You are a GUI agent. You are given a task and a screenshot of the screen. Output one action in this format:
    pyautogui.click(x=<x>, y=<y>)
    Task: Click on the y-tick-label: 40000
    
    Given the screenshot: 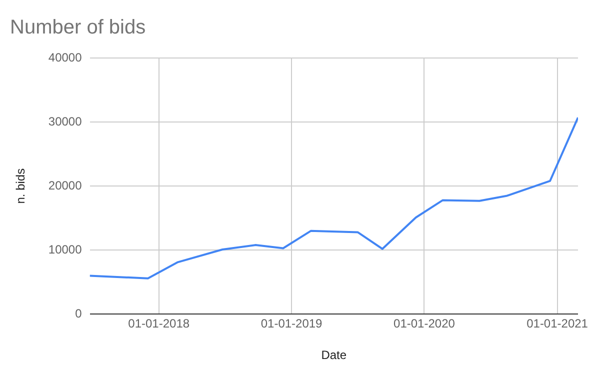 What is the action you would take?
    pyautogui.click(x=65, y=57)
    